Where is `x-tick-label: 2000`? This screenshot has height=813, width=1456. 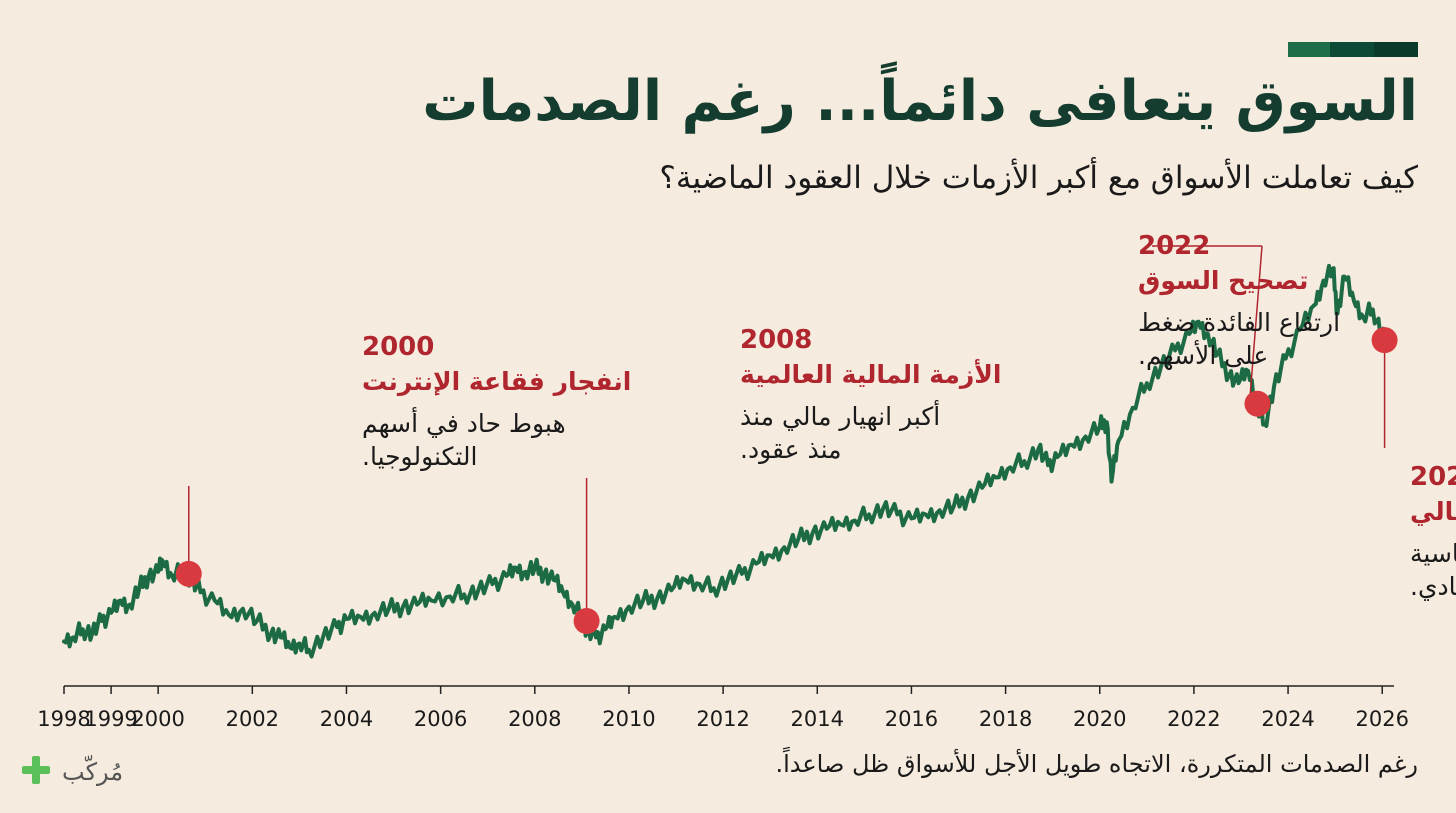 x-tick-label: 2000 is located at coordinates (157, 719).